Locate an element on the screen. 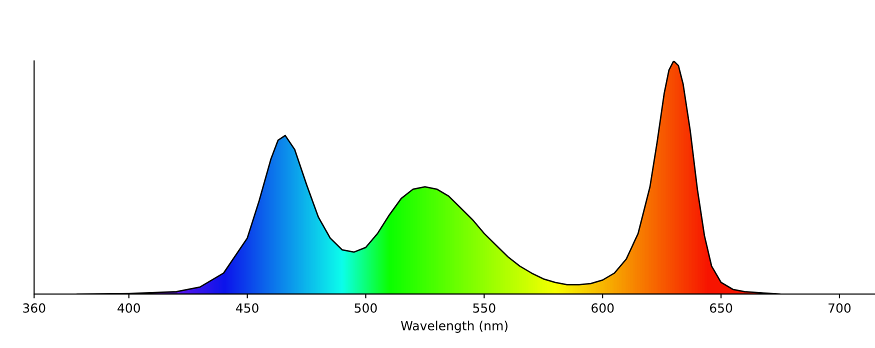  x-tick-label: 600 is located at coordinates (603, 308).